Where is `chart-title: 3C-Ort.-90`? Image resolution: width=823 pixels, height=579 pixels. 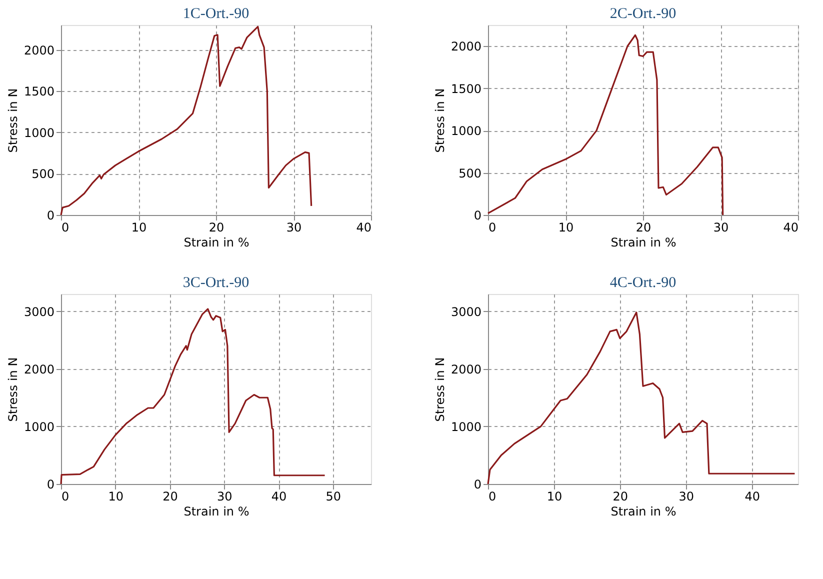 chart-title: 3C-Ort.-90 is located at coordinates (216, 283).